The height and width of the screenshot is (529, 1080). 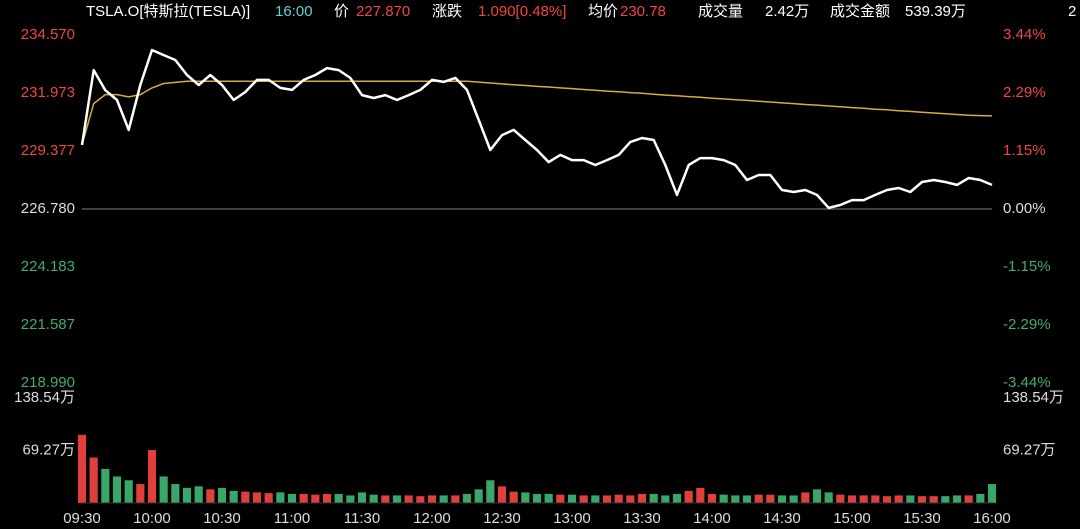 What do you see at coordinates (48, 34) in the screenshot?
I see `y-tick-label: 234.570` at bounding box center [48, 34].